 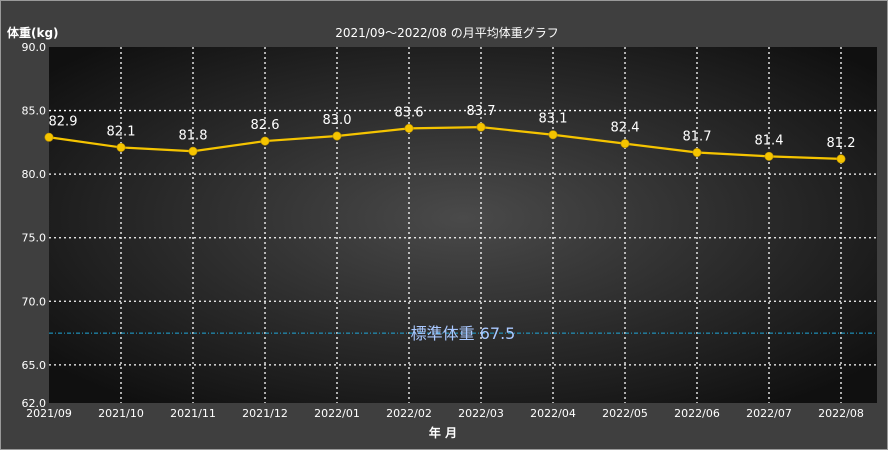 I want to click on y-tick-label: 75.0, so click(x=34, y=238).